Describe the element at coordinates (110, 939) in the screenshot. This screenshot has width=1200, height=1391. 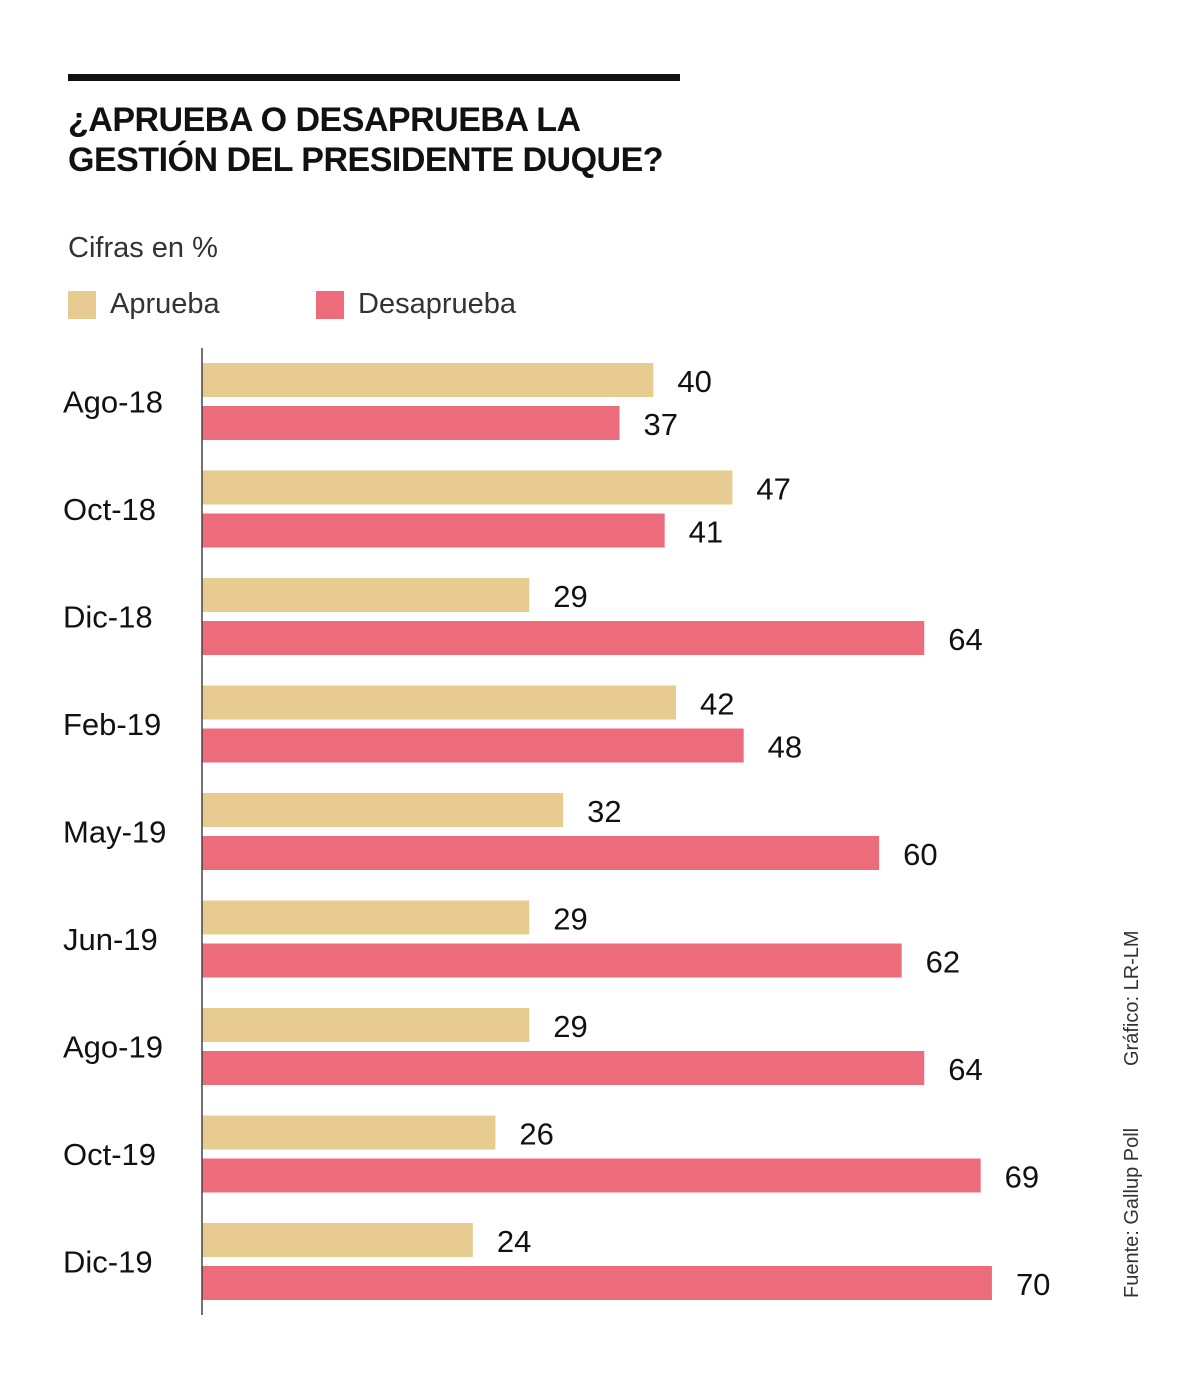
I see `category-label: Jun-19` at that location.